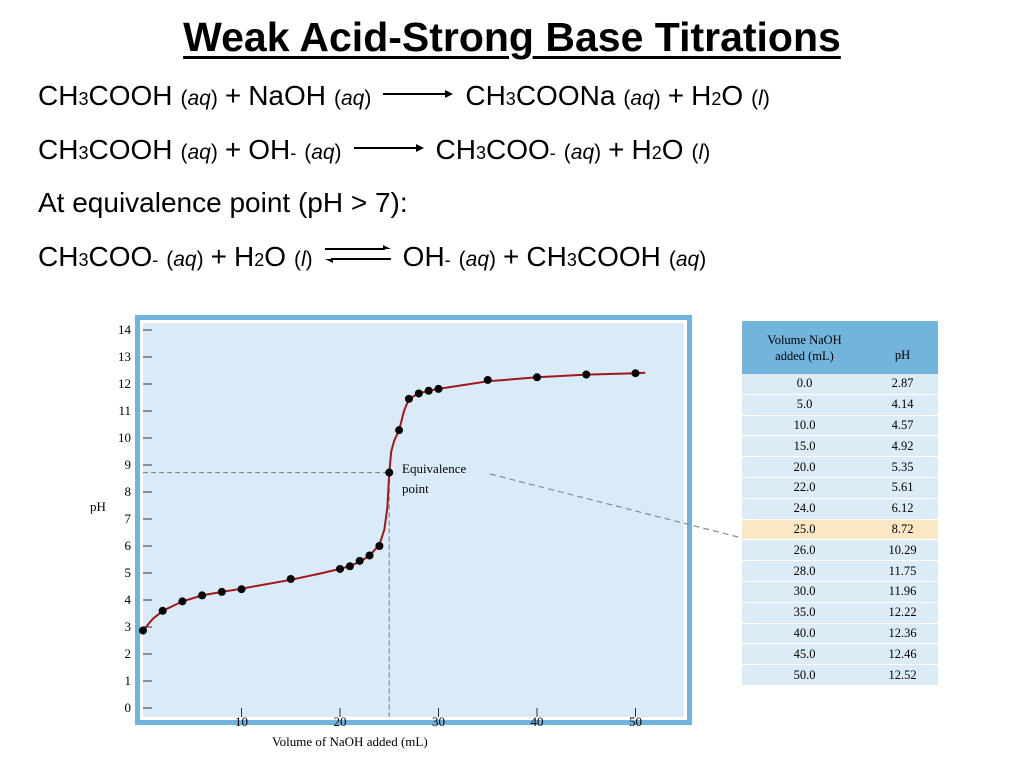 The width and height of the screenshot is (1024, 773). I want to click on cell-ph: 4.92, so click(902, 445).